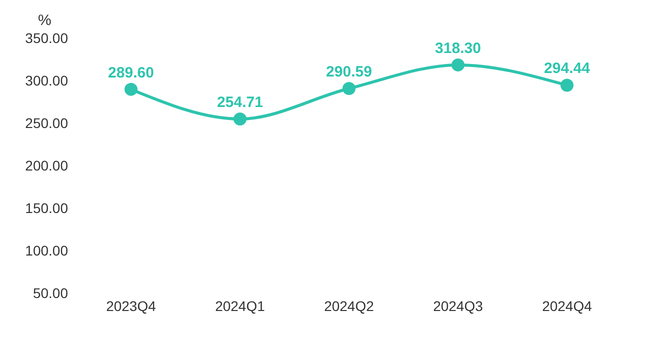 This screenshot has width=660, height=341. I want to click on y-tick-label: 50.00, so click(50, 292).